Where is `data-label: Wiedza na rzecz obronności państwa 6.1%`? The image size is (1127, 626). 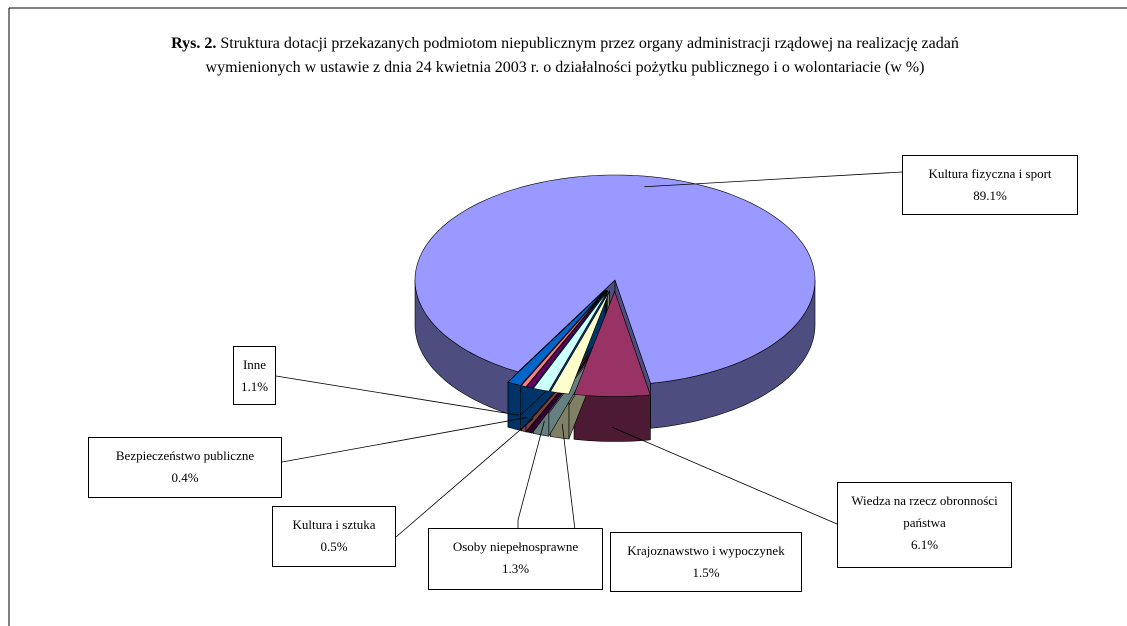
data-label: Wiedza na rzecz obronności państwa 6.1% is located at coordinates (924, 525).